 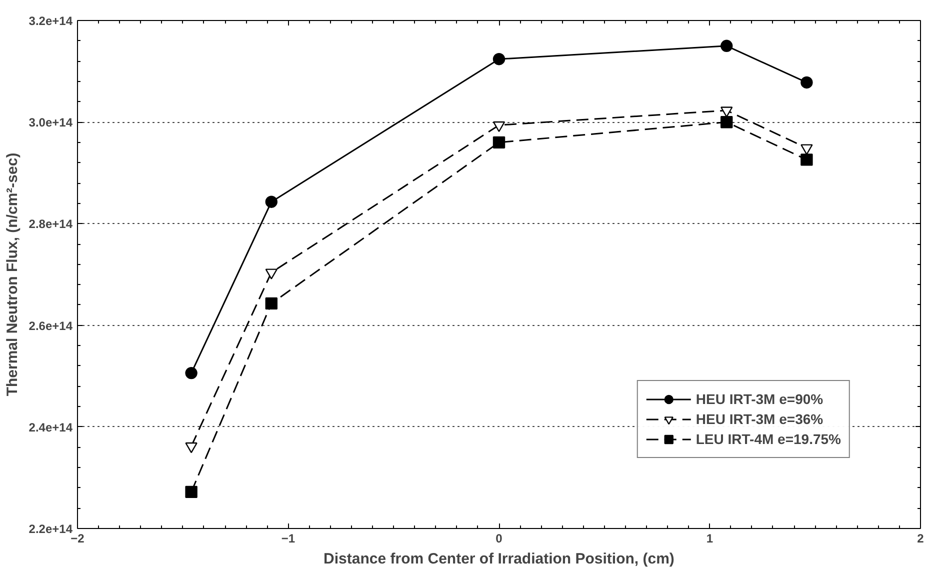 What do you see at coordinates (768, 439) in the screenshot?
I see `legend-label: LEU IRT-4M e=19.75%` at bounding box center [768, 439].